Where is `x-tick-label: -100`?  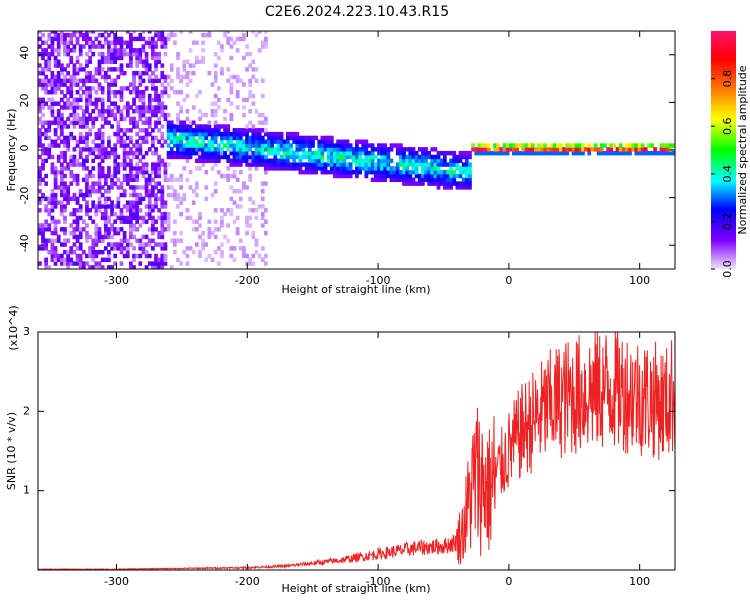 x-tick-label: -100 is located at coordinates (378, 280).